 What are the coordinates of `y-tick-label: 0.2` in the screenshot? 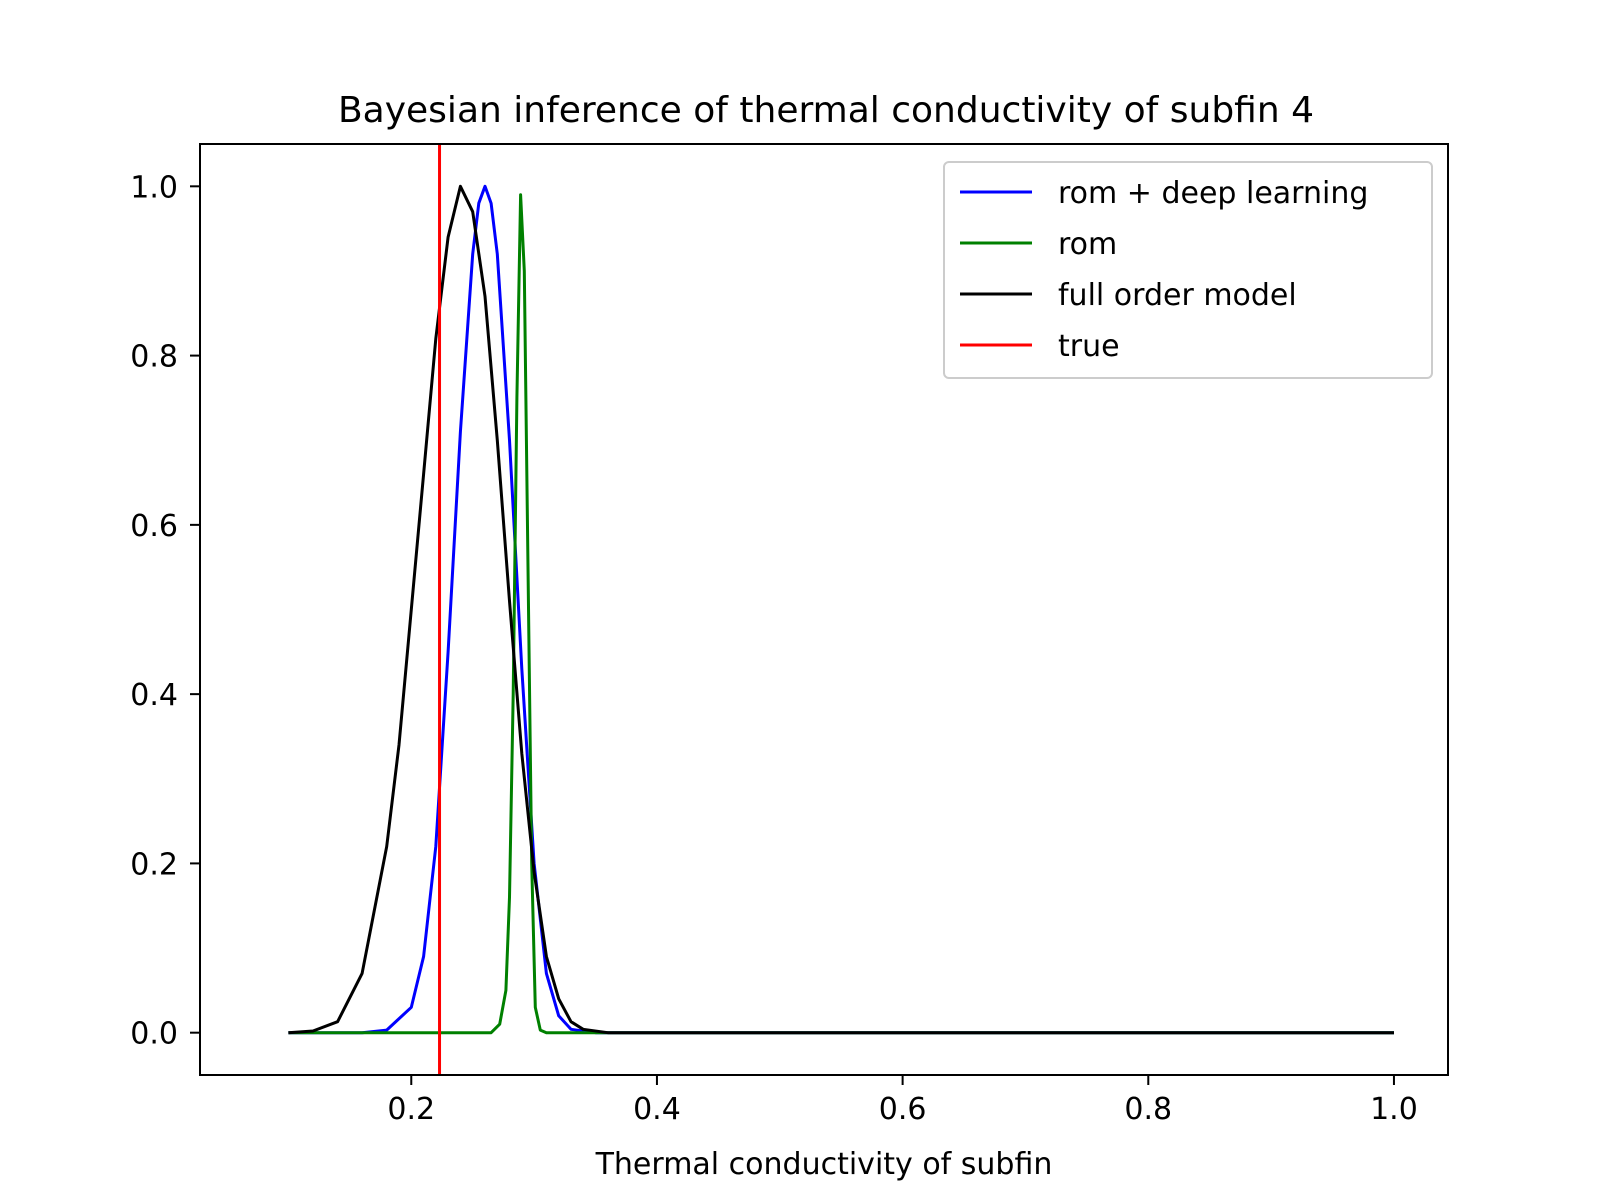 It's located at (154, 864).